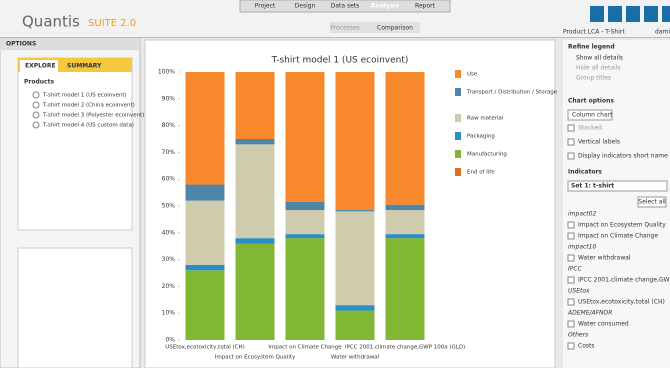 The height and width of the screenshot is (368, 670). What do you see at coordinates (578, 335) in the screenshot?
I see `group-name: Others` at bounding box center [578, 335].